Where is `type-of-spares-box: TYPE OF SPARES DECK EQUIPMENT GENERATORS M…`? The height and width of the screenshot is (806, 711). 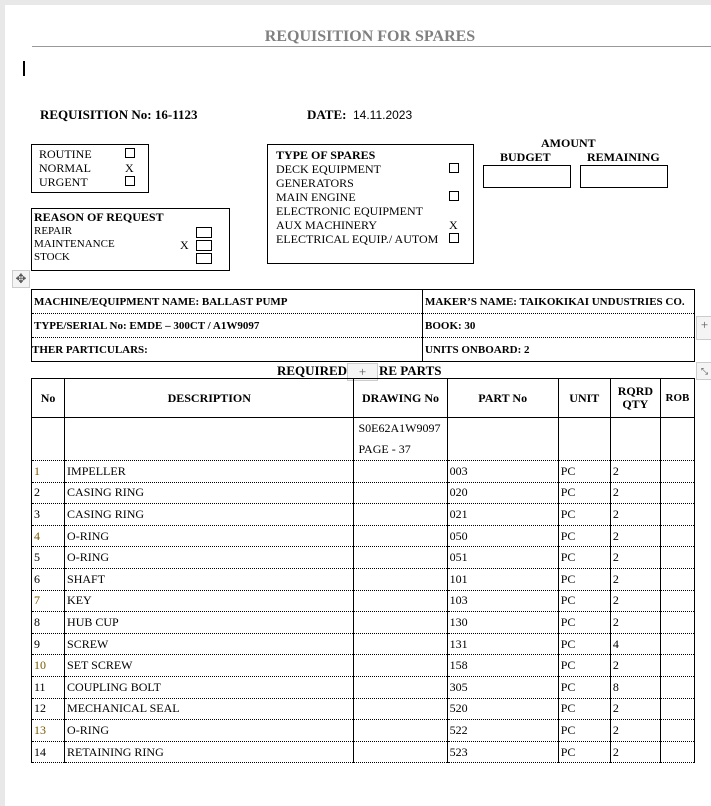 type-of-spares-box: TYPE OF SPARES DECK EQUIPMENT GENERATORS M… is located at coordinates (370, 204).